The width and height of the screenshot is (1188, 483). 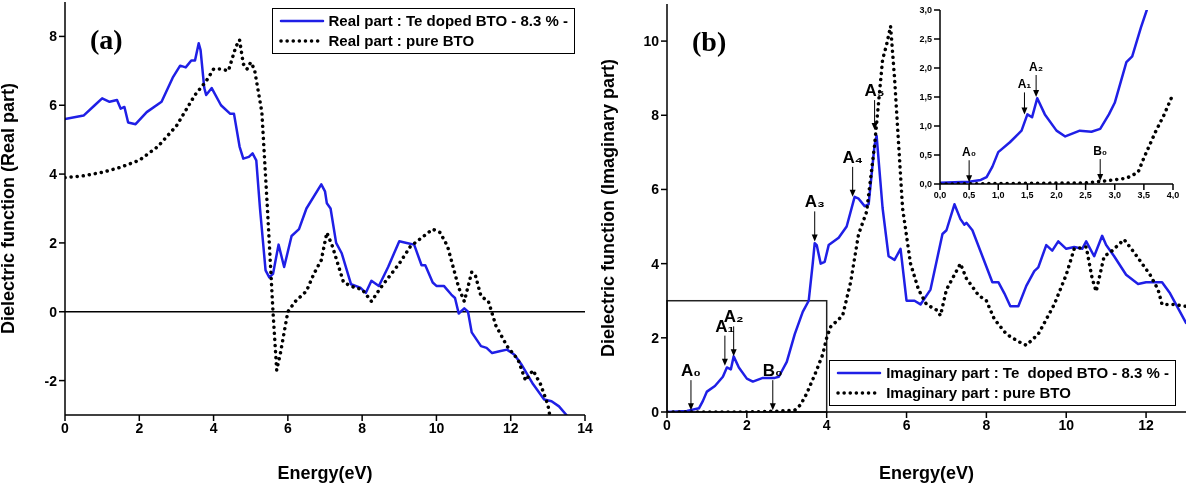 I want to click on annotation: A₂, so click(x=1036, y=67).